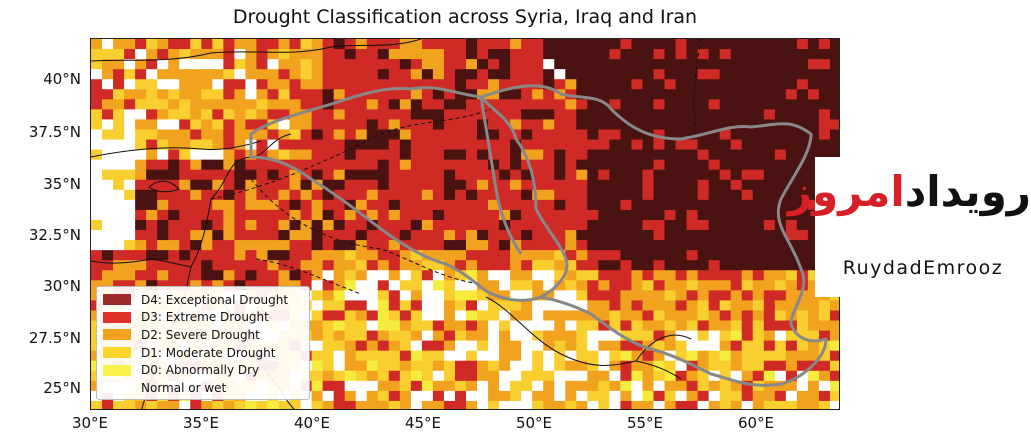 This screenshot has width=1031, height=443. What do you see at coordinates (117, 335) in the screenshot?
I see `legend-swatch-d2` at bounding box center [117, 335].